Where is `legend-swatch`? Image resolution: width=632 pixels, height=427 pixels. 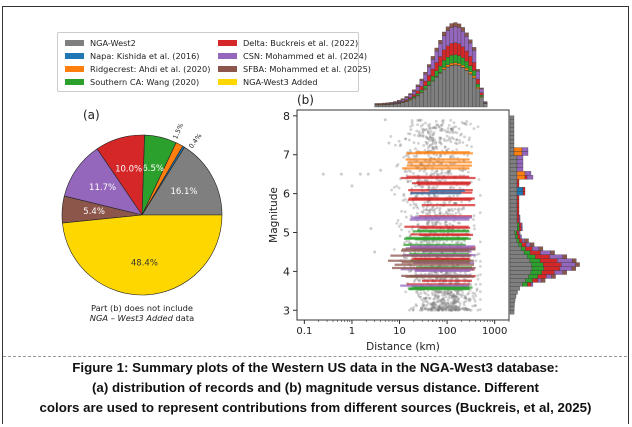
legend-swatch is located at coordinates (227, 42).